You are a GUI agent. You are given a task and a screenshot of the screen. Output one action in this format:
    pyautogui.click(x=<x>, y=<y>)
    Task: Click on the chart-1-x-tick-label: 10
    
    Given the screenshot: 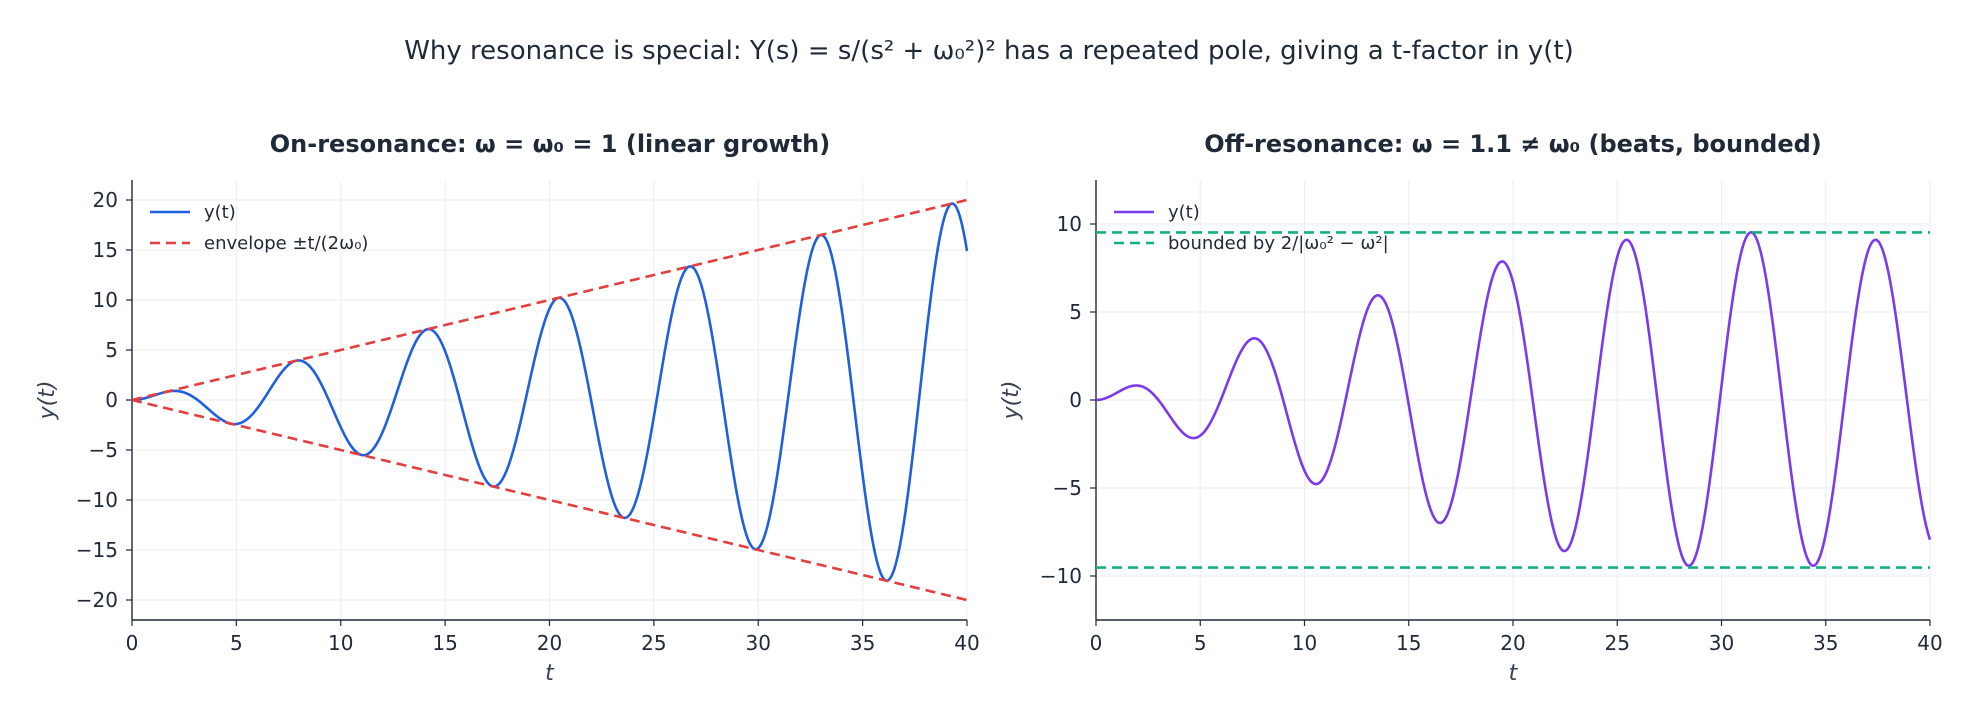 What is the action you would take?
    pyautogui.click(x=340, y=643)
    